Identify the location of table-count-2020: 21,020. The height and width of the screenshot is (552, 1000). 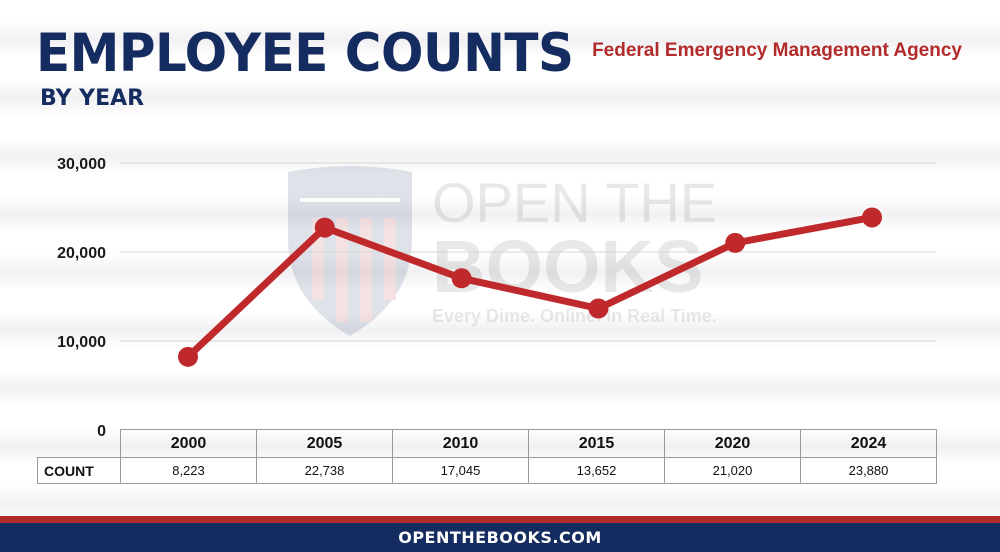
(732, 470).